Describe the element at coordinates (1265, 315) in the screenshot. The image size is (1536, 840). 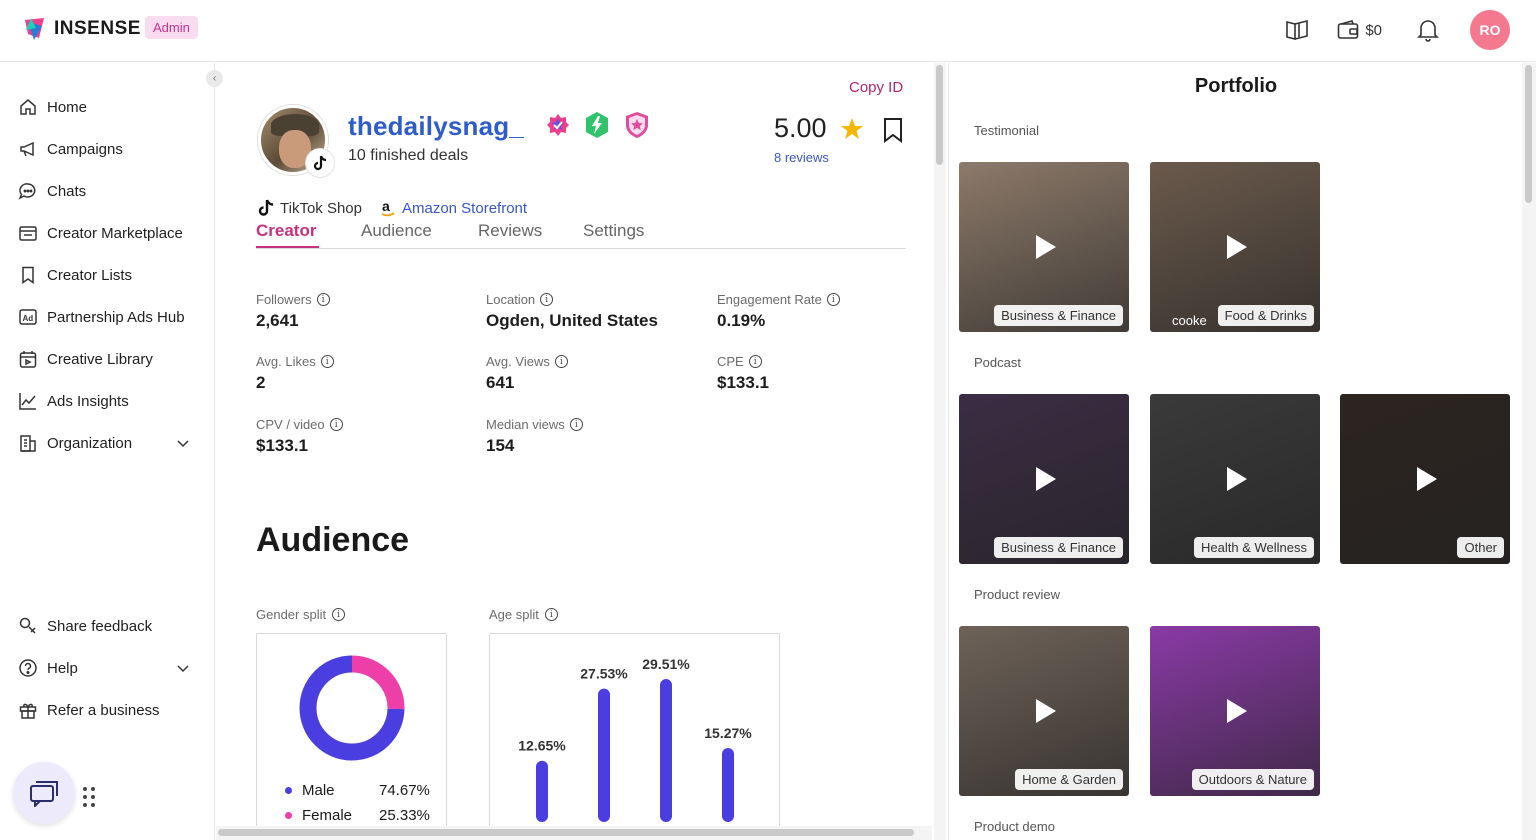
I see `category-tag: Food & Drinks` at that location.